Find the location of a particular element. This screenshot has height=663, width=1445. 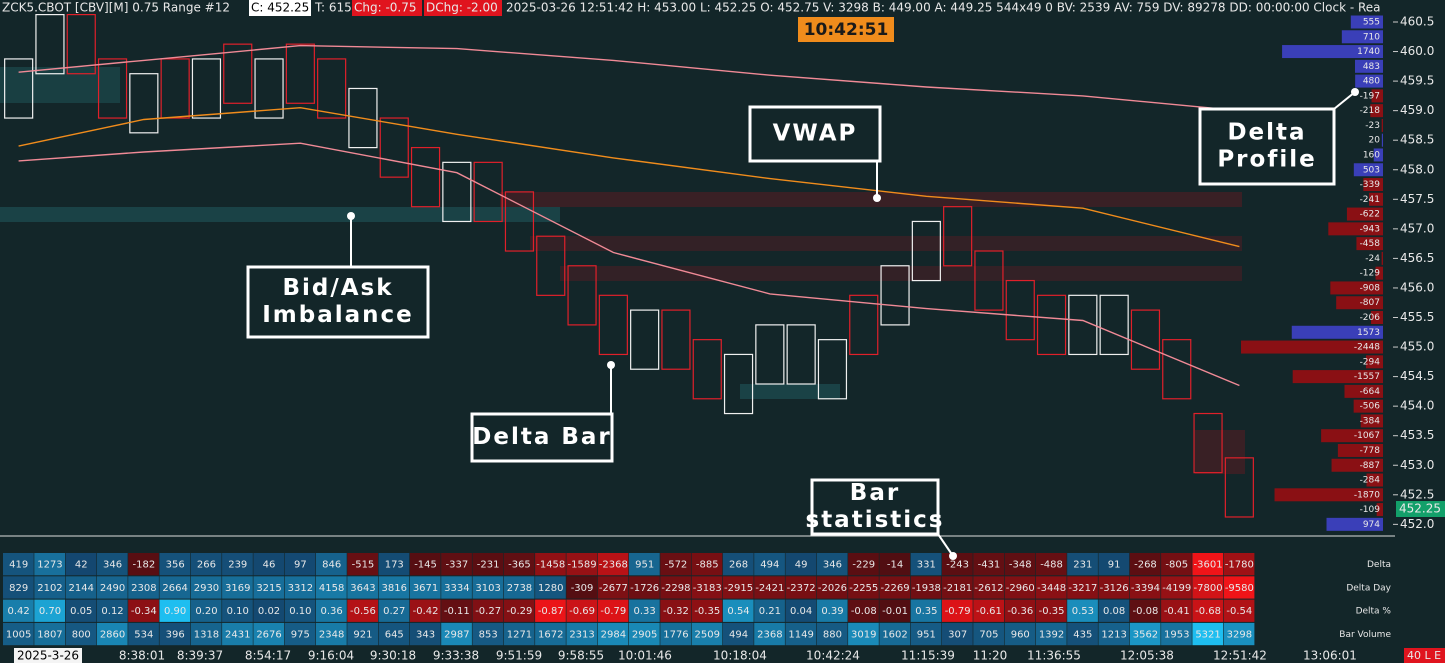

stat-value: -0.35 is located at coordinates (707, 611).